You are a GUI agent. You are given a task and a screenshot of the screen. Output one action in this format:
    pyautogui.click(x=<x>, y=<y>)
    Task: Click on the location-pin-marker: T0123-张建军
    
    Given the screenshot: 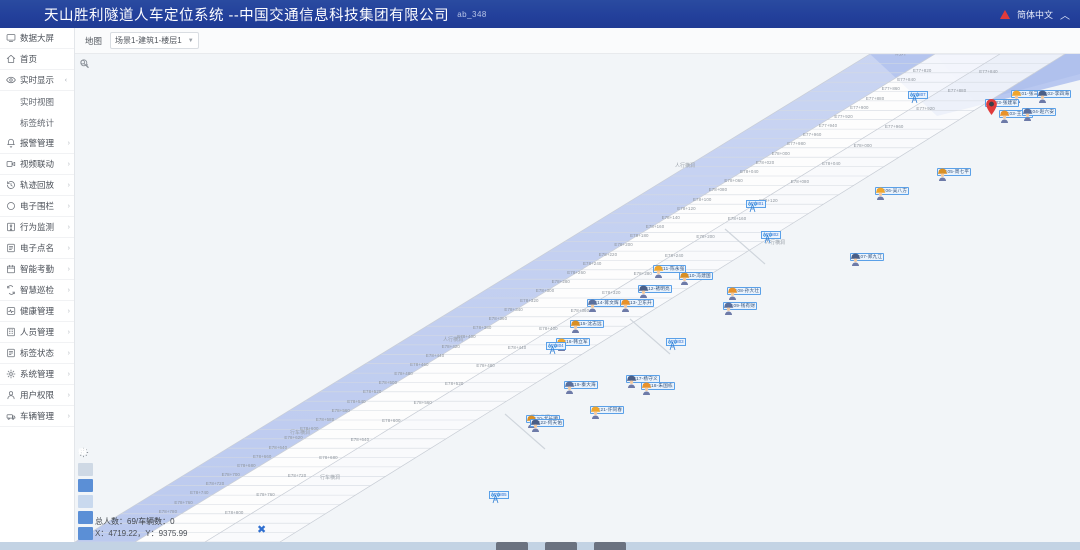 What is the action you would take?
    pyautogui.click(x=1002, y=107)
    